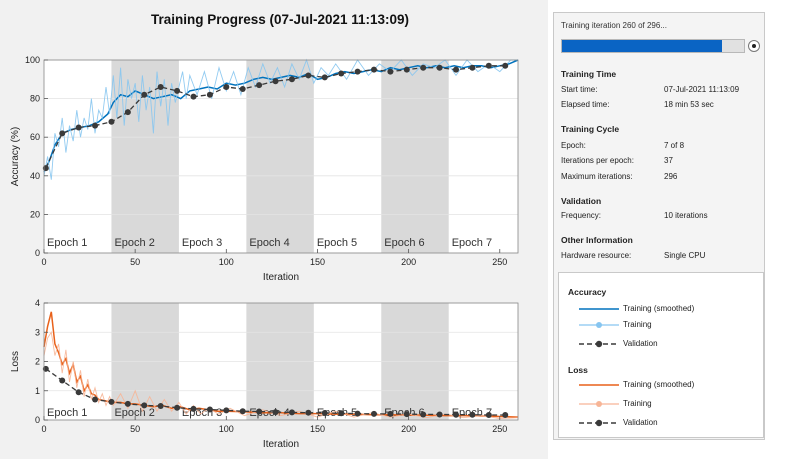  I want to click on row-iterations-per-epoch: Iterations per epoch: 37, so click(661, 162).